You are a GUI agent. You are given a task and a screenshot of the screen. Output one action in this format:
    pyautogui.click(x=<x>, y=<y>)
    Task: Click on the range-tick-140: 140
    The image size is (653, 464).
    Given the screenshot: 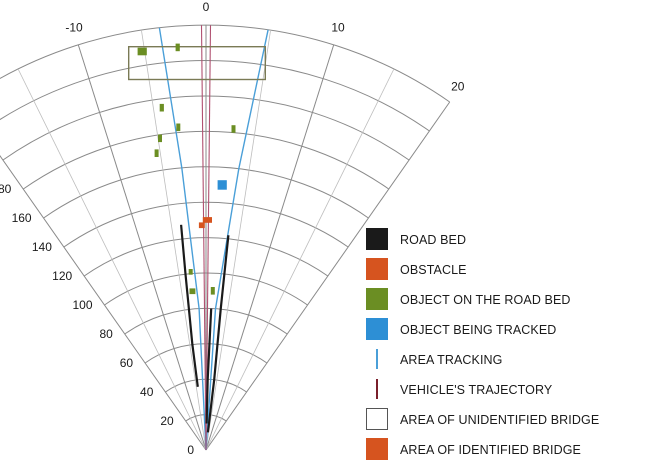 What is the action you would take?
    pyautogui.click(x=42, y=247)
    